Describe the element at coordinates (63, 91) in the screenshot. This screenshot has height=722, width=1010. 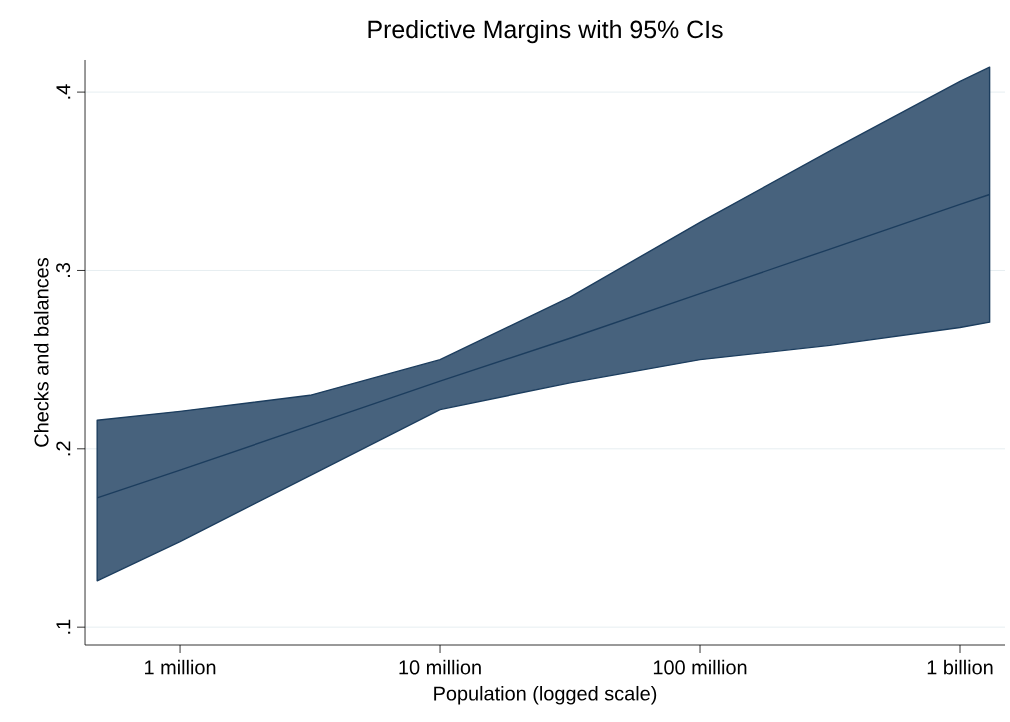
I see `y-tick-label: .4` at that location.